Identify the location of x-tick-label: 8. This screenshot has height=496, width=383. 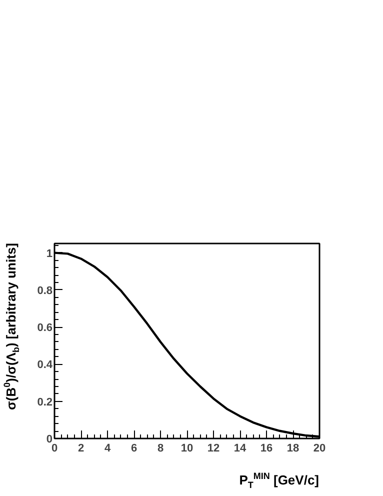
(160, 448).